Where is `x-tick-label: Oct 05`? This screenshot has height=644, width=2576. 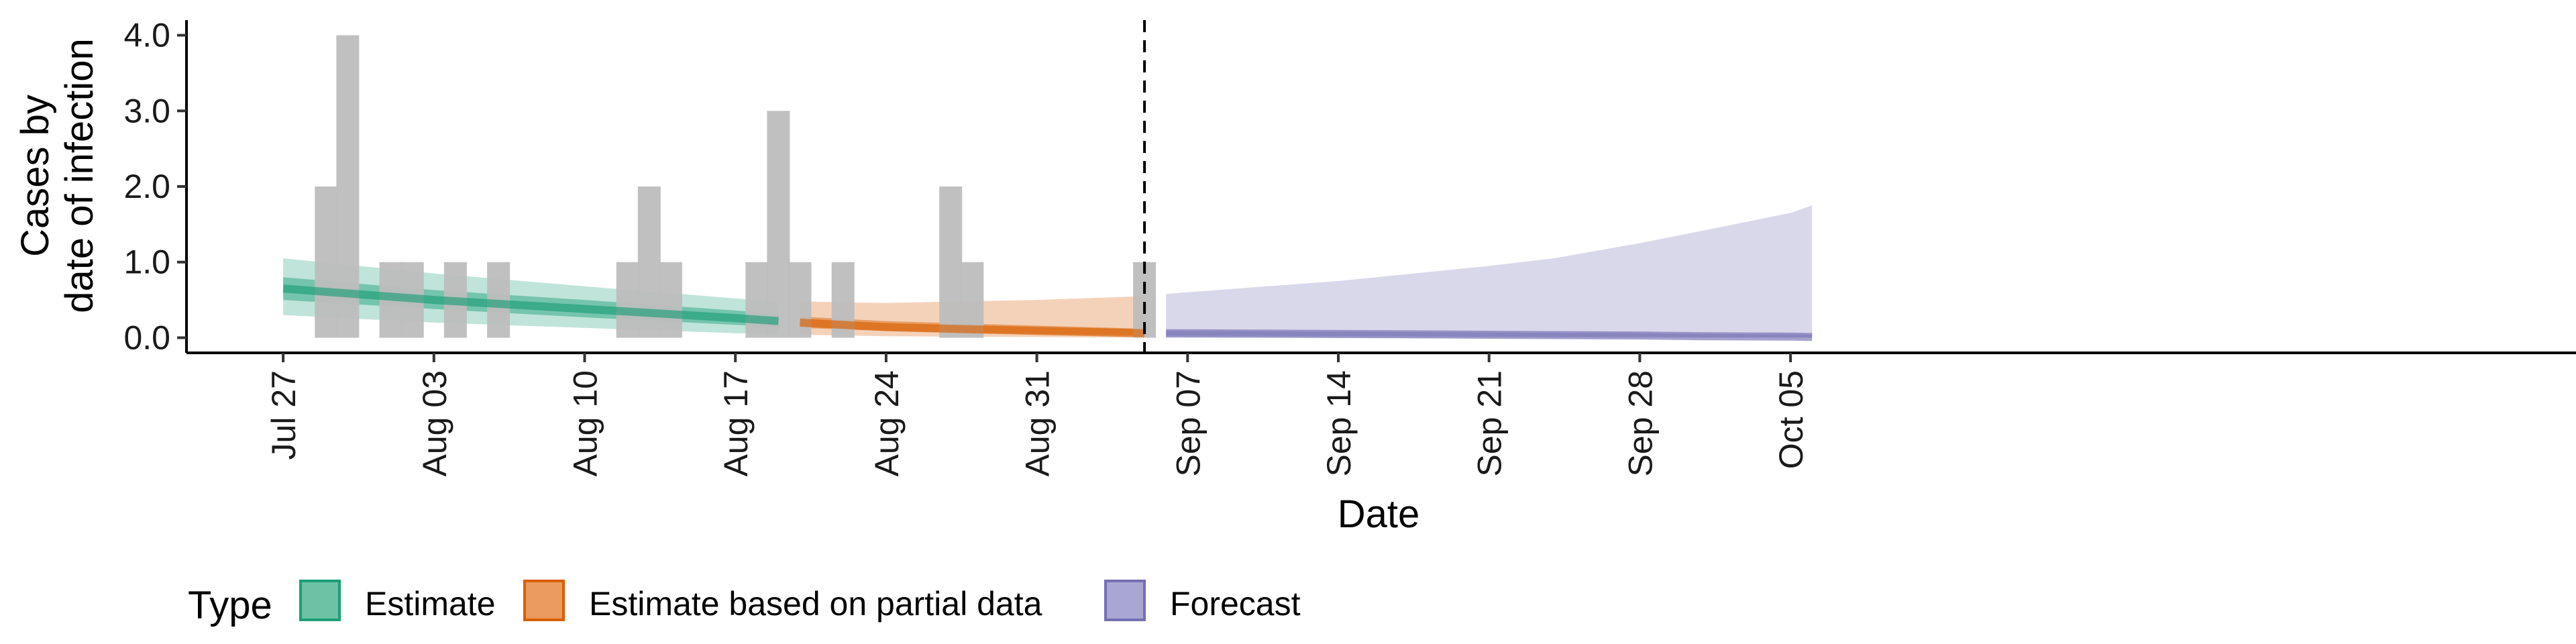 x-tick-label: Oct 05 is located at coordinates (1791, 419).